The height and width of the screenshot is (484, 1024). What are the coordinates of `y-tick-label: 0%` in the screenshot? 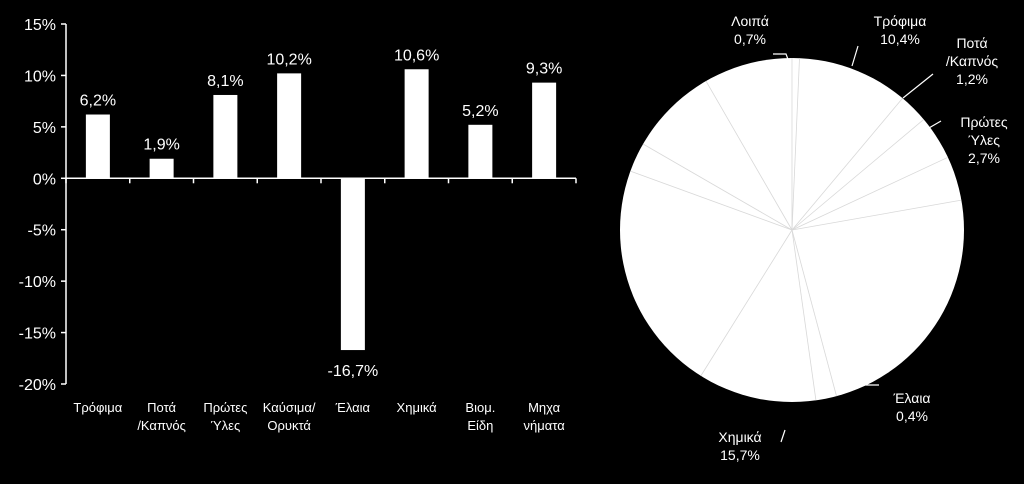 It's located at (44, 179).